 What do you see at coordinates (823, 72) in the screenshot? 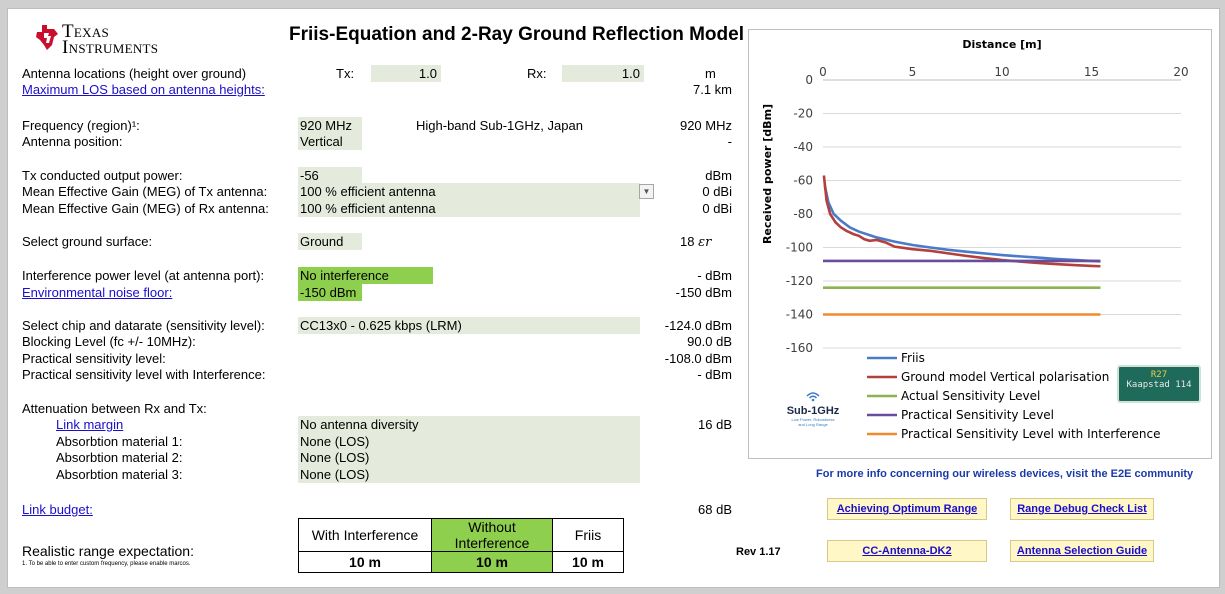
I see `x-tick-label: 0` at bounding box center [823, 72].